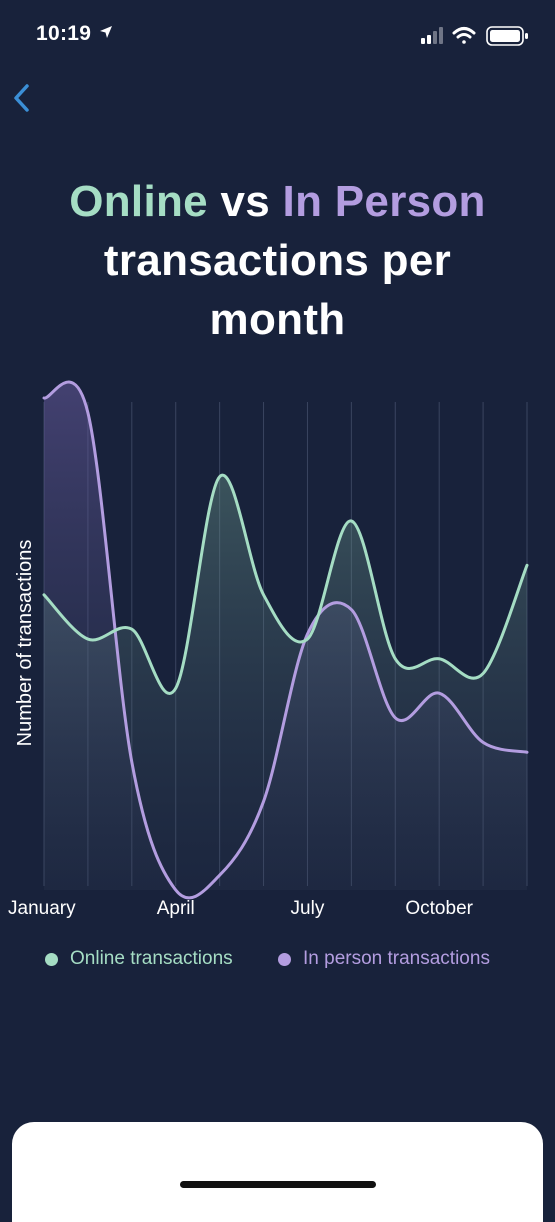 The image size is (555, 1222). Describe the element at coordinates (396, 958) in the screenshot. I see `legend-label-in-person: In person transactions` at that location.